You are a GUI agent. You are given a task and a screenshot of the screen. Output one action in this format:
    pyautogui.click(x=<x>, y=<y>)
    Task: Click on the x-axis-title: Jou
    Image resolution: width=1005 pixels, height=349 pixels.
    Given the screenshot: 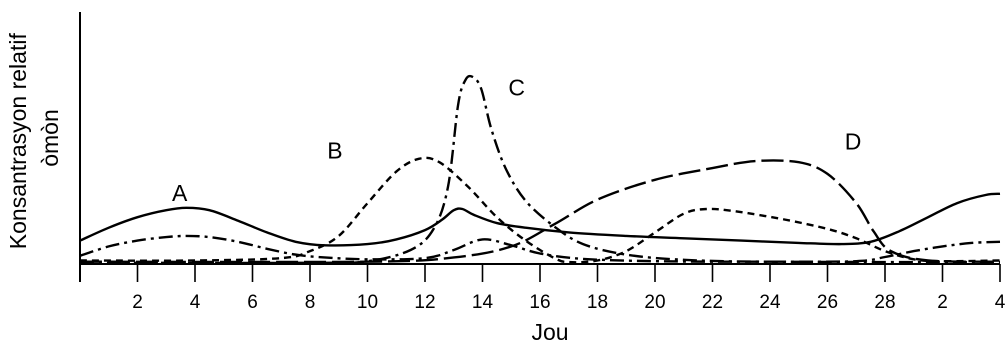 What is the action you would take?
    pyautogui.click(x=549, y=332)
    